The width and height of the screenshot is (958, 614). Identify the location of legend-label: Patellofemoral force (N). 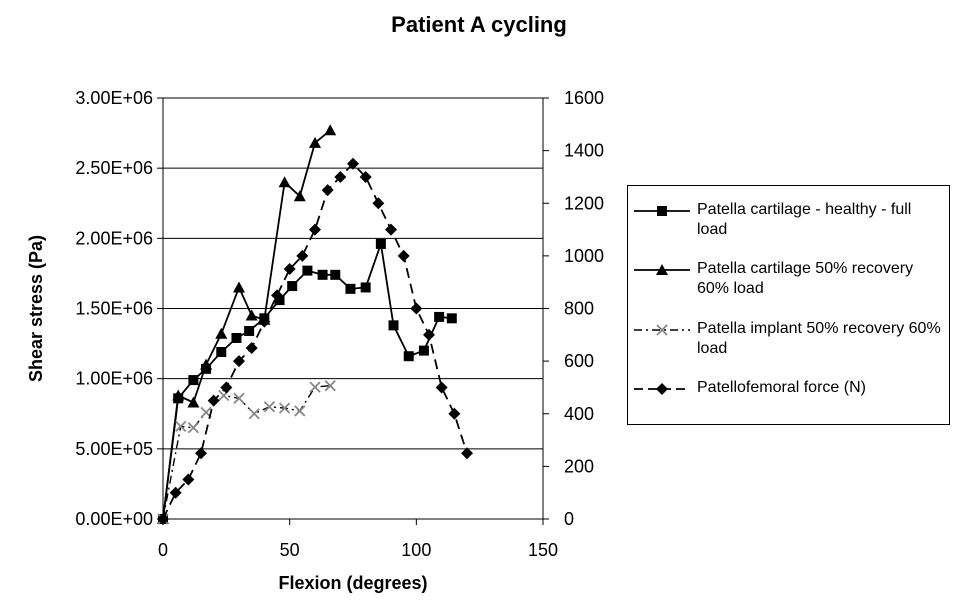
(781, 387).